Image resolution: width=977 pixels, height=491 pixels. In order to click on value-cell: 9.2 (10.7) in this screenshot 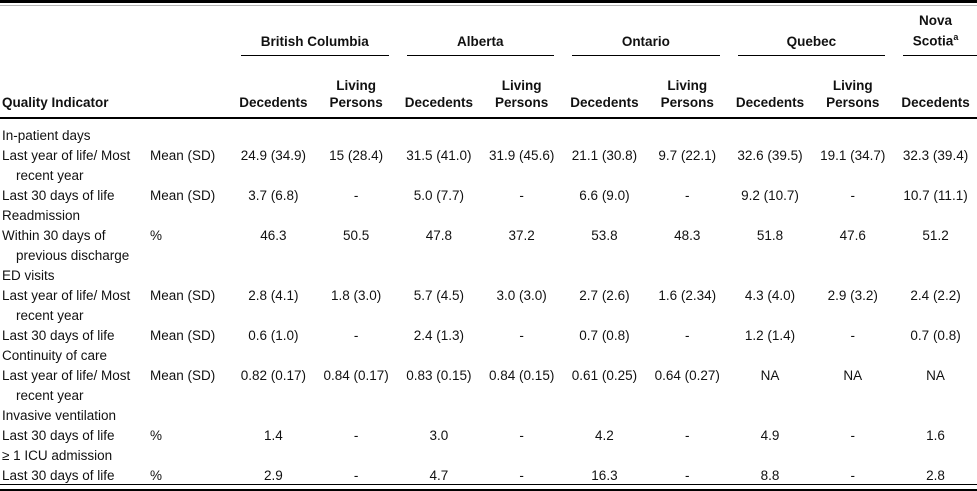, I will do `click(770, 195)`.